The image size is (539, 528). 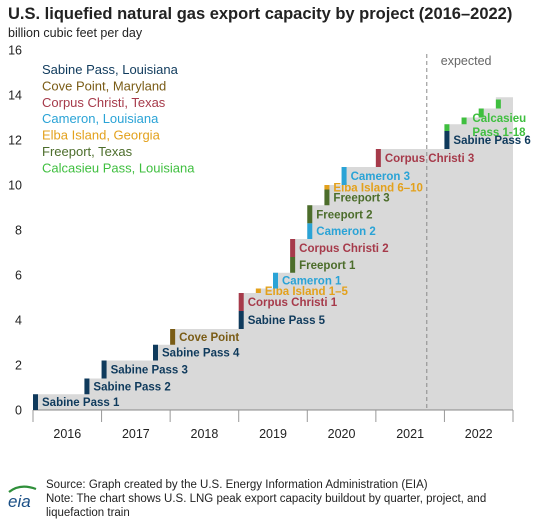 What do you see at coordinates (101, 135) in the screenshot?
I see `legend-elba-island-georgia: Elba Island, Georgia` at bounding box center [101, 135].